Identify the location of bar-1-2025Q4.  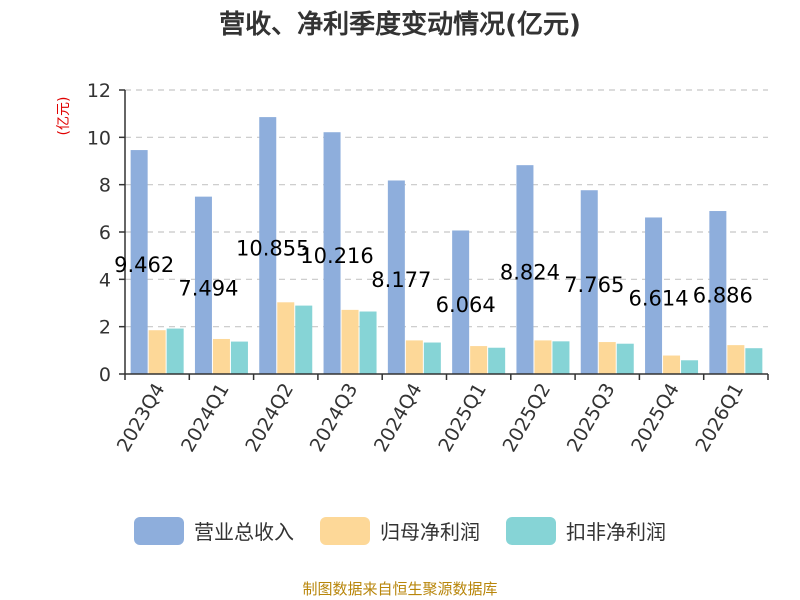
(654, 295).